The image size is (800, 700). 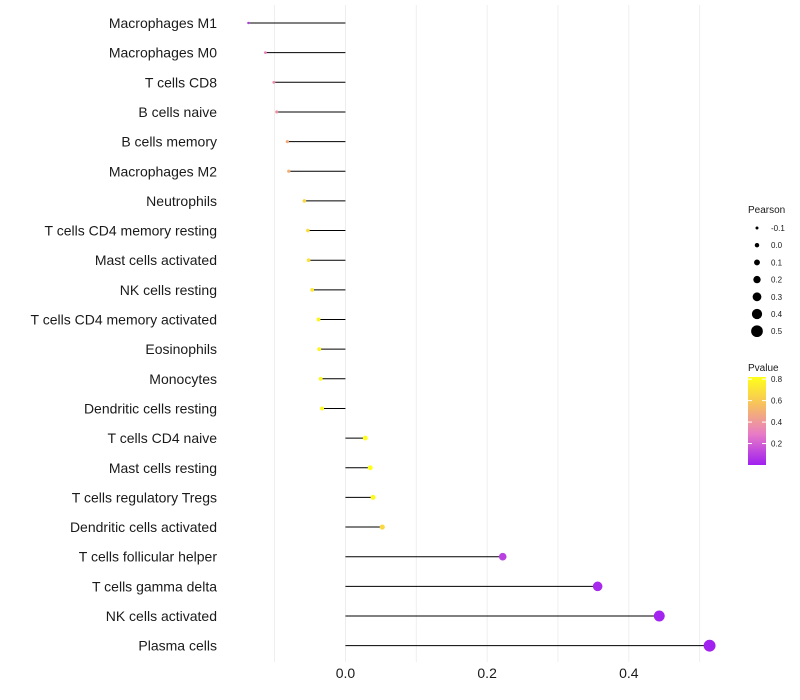 I want to click on size-legend-label: 0.2, so click(x=777, y=280).